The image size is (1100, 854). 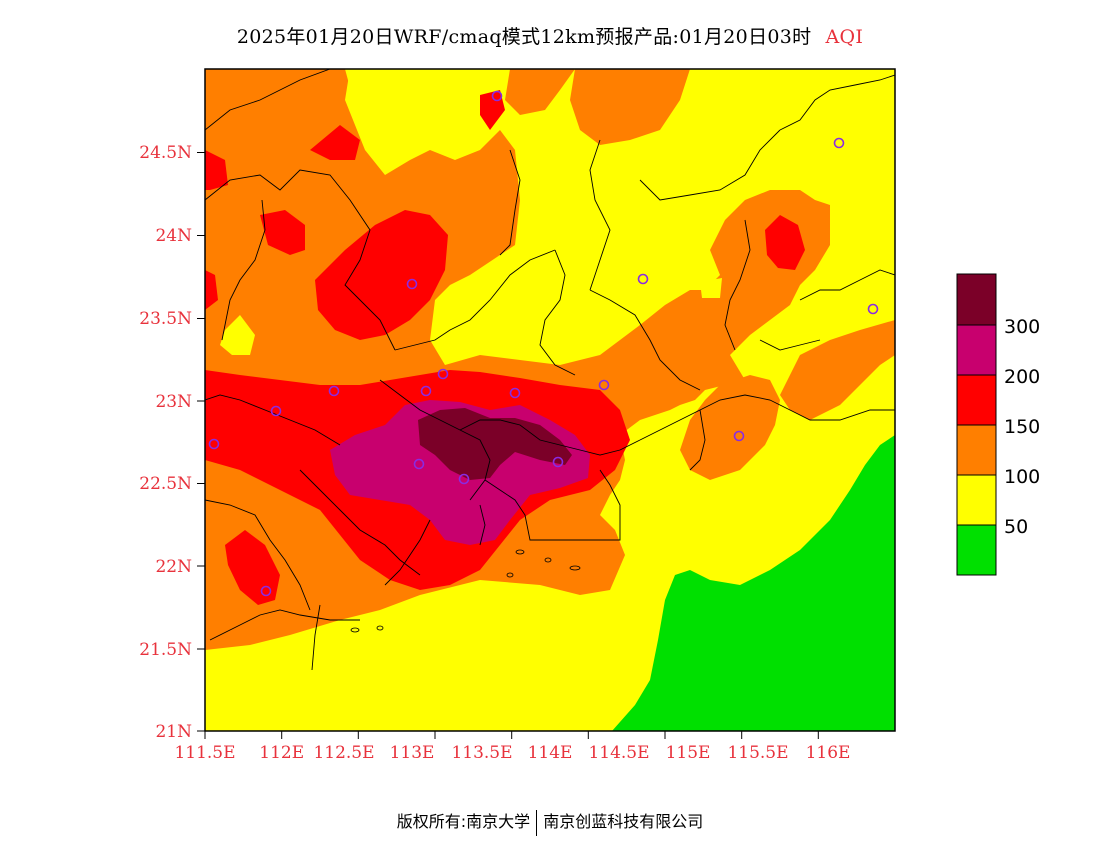 What do you see at coordinates (173, 402) in the screenshot?
I see `y-tick-label: 23N` at bounding box center [173, 402].